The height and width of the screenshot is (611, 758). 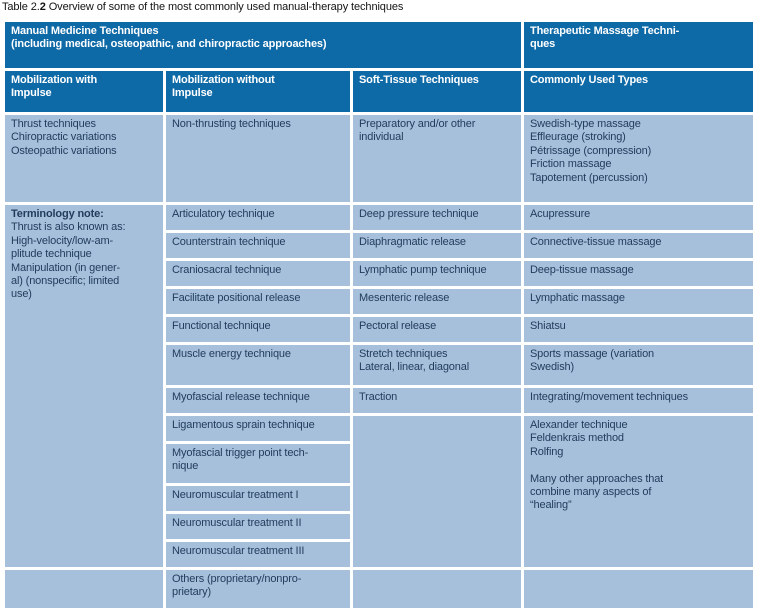 I want to click on cell-articulatory: Articulatory technique, so click(x=258, y=217).